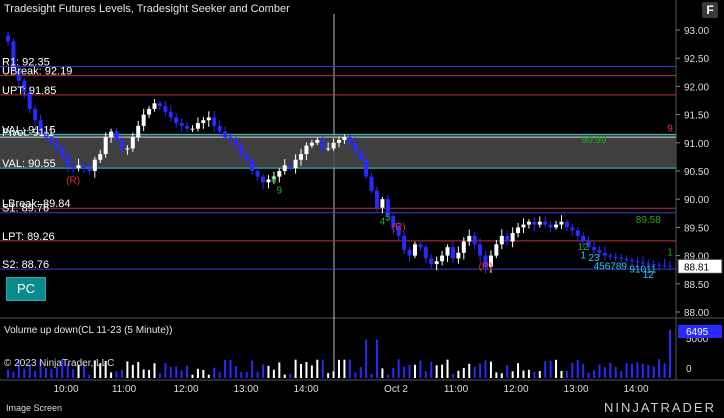 This screenshot has width=724, height=418. I want to click on price-tick-label: 90.00, so click(696, 200).